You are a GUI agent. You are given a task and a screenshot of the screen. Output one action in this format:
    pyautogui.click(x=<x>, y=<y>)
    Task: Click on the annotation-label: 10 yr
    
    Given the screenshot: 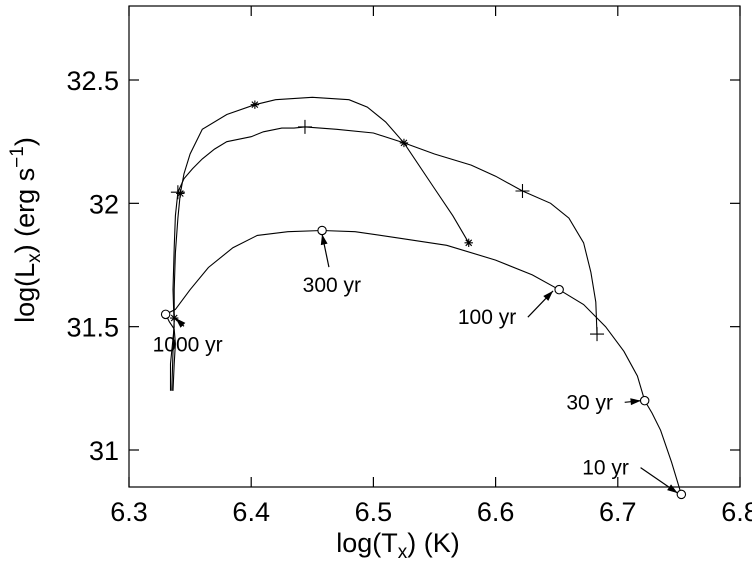 What is the action you would take?
    pyautogui.click(x=605, y=468)
    